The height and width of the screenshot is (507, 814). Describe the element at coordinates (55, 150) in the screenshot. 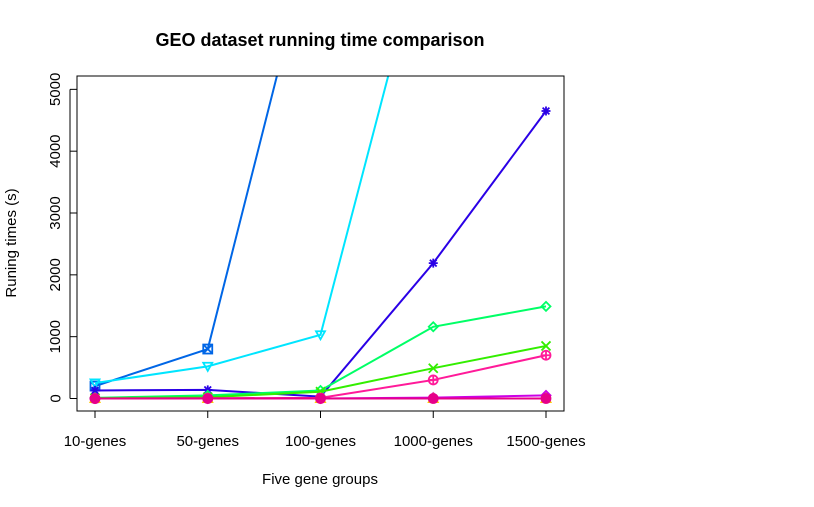

I see `y-tick-label: 4000` at that location.